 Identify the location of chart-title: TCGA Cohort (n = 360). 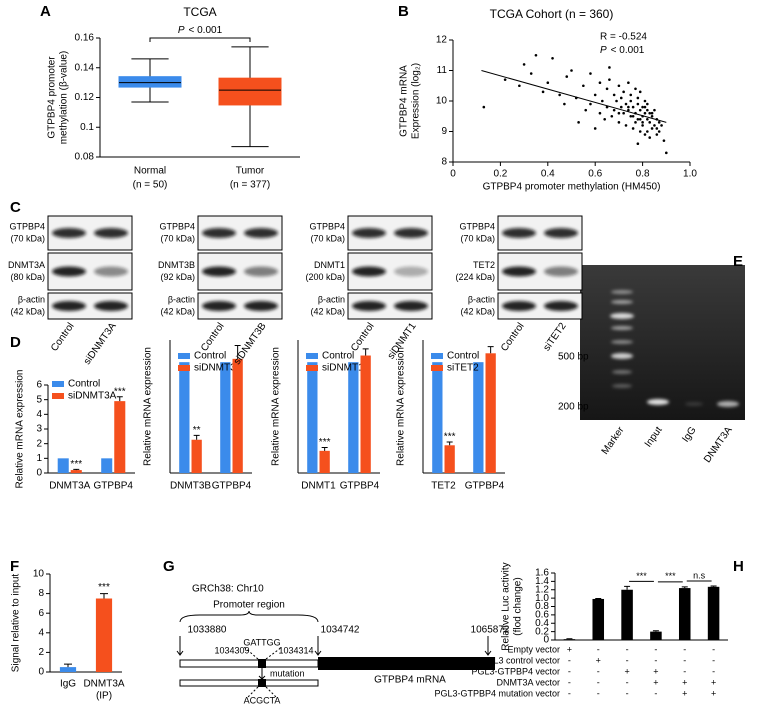
(552, 14).